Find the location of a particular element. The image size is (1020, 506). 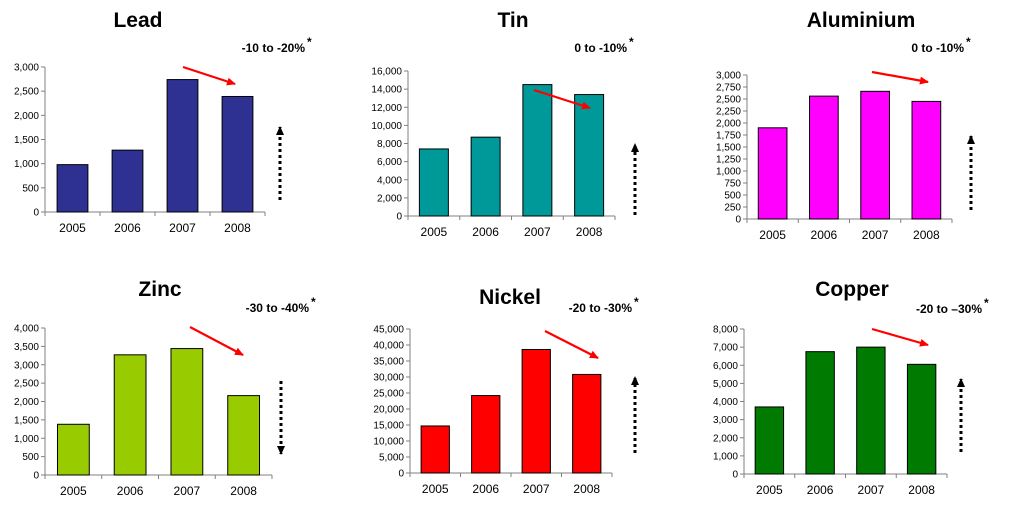

zinc-xtick-label: 2006 is located at coordinates (130, 491).